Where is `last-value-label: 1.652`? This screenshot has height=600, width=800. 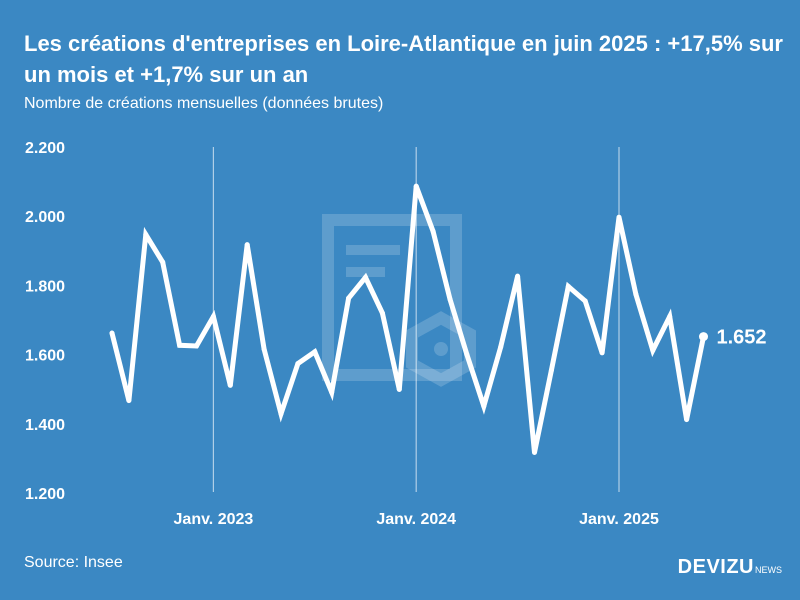
last-value-label: 1.652 is located at coordinates (742, 338).